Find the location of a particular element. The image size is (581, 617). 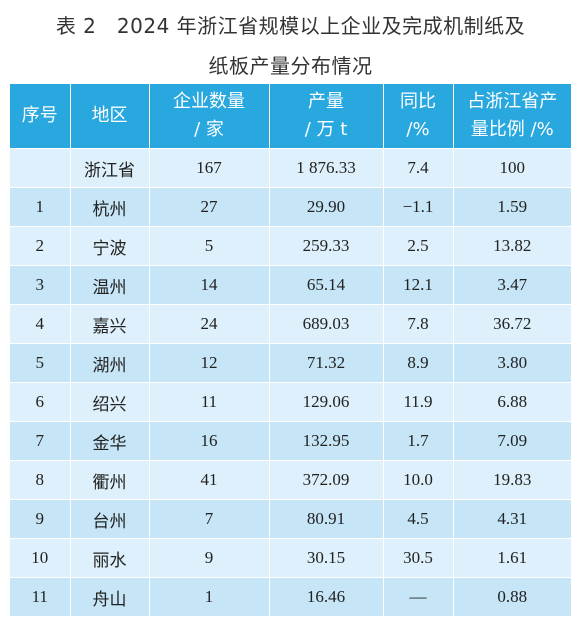

table-row: 11 舟山 1 16.46—0.88 is located at coordinates (290, 597).